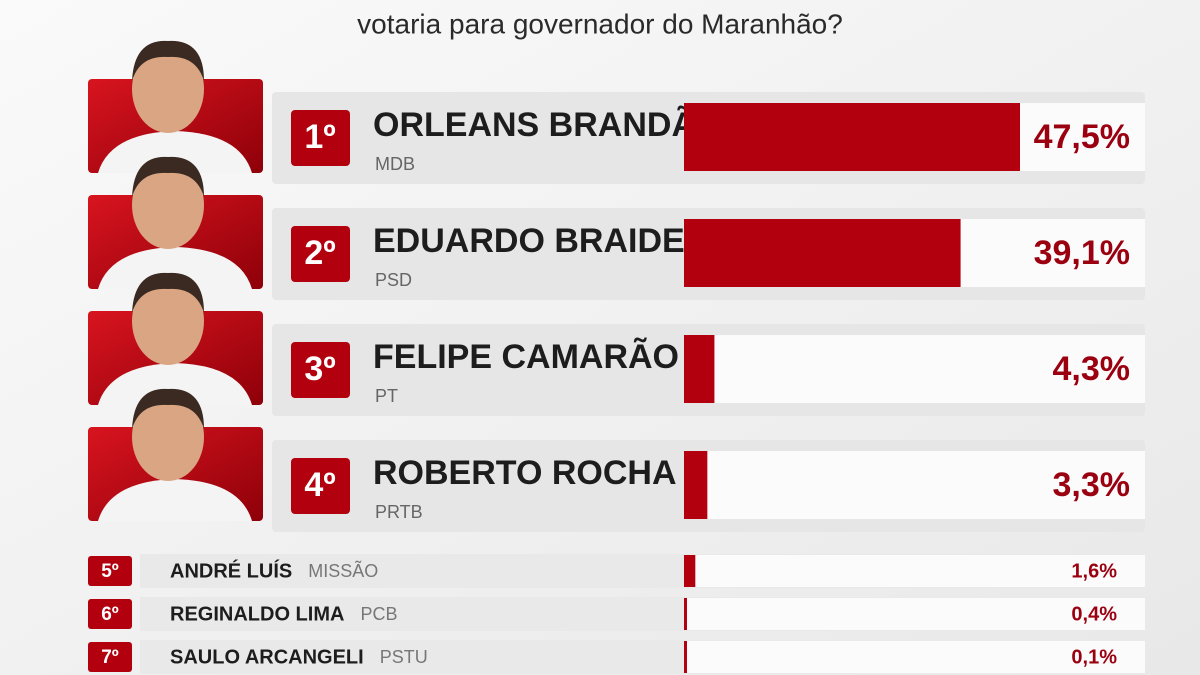 The width and height of the screenshot is (1200, 675). Describe the element at coordinates (600, 23) in the screenshot. I see `chart-title: votaria para governador do Maranhão?` at that location.